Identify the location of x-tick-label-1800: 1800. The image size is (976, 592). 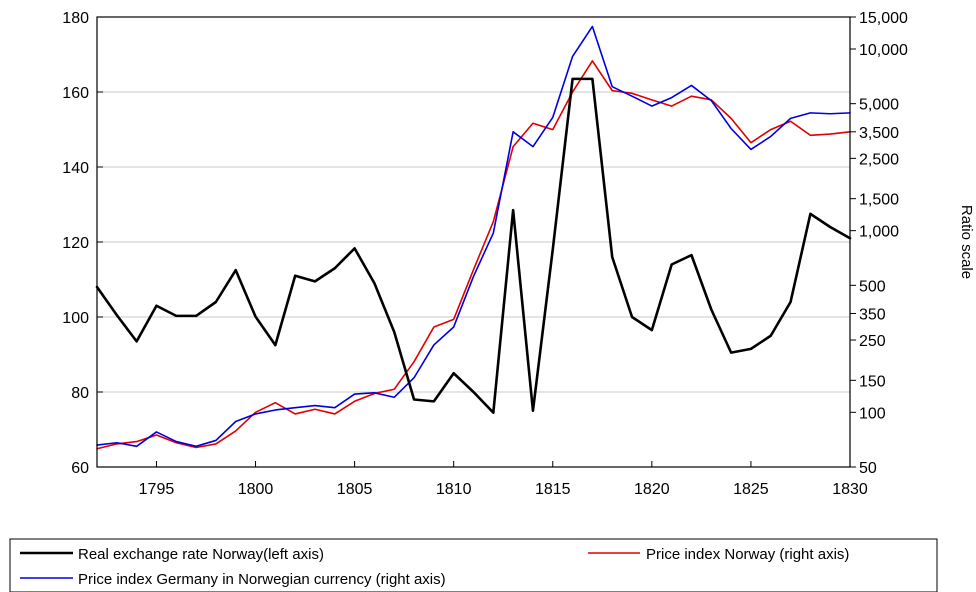
(256, 489).